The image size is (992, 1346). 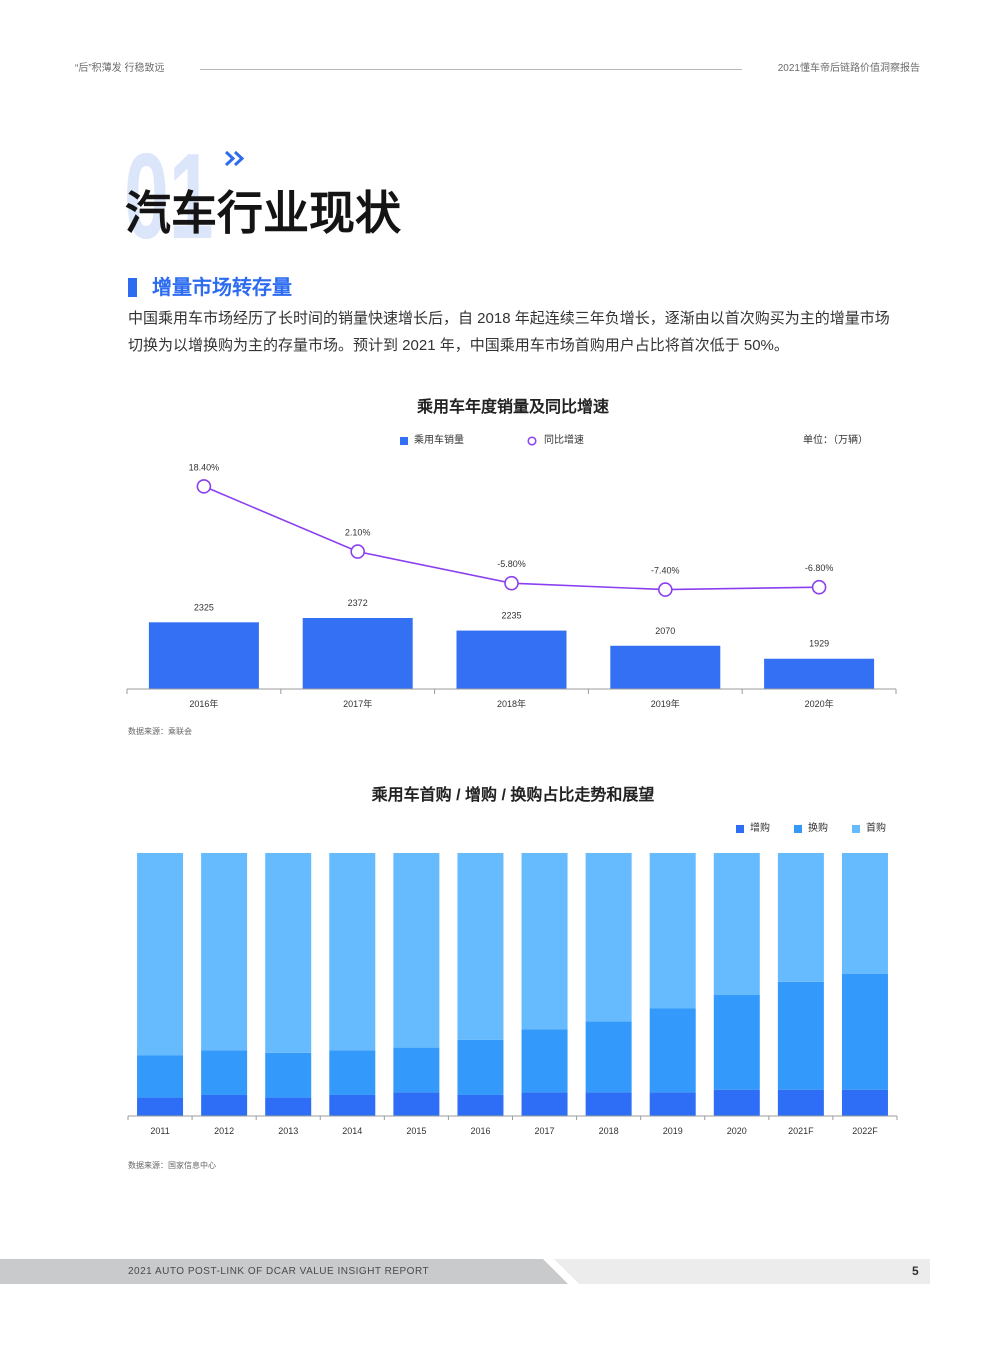 I want to click on sales-bar-label: 2235, so click(x=511, y=616).